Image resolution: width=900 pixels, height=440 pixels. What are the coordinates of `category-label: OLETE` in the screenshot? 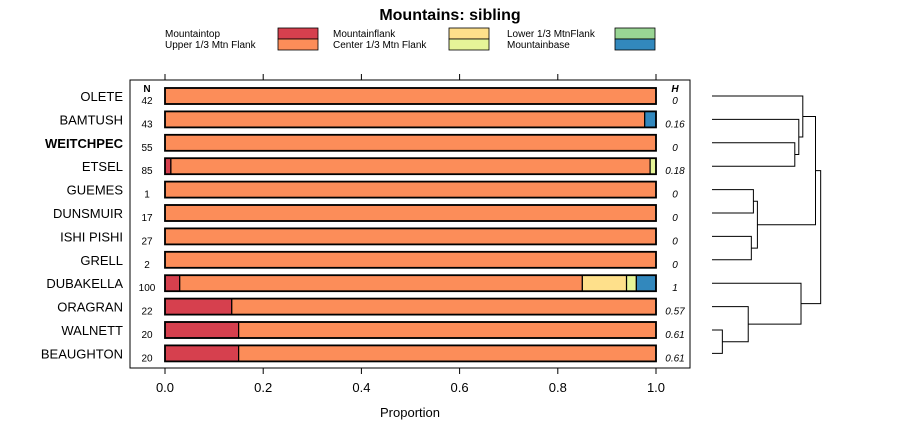 It's located at (101, 96).